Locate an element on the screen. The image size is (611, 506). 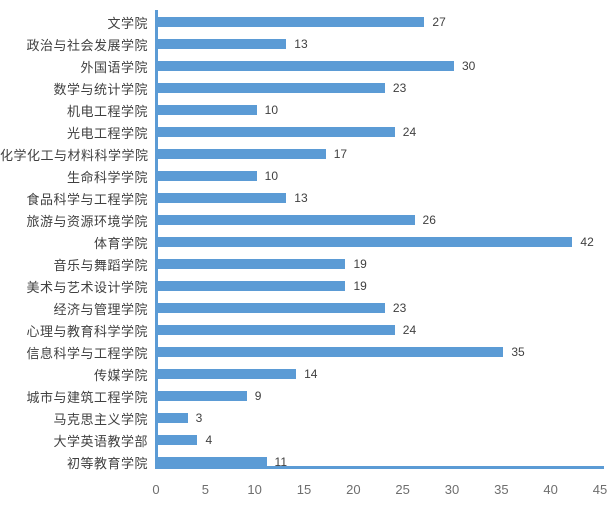
category-label: 旅游与资源环境学院 is located at coordinates (87, 221).